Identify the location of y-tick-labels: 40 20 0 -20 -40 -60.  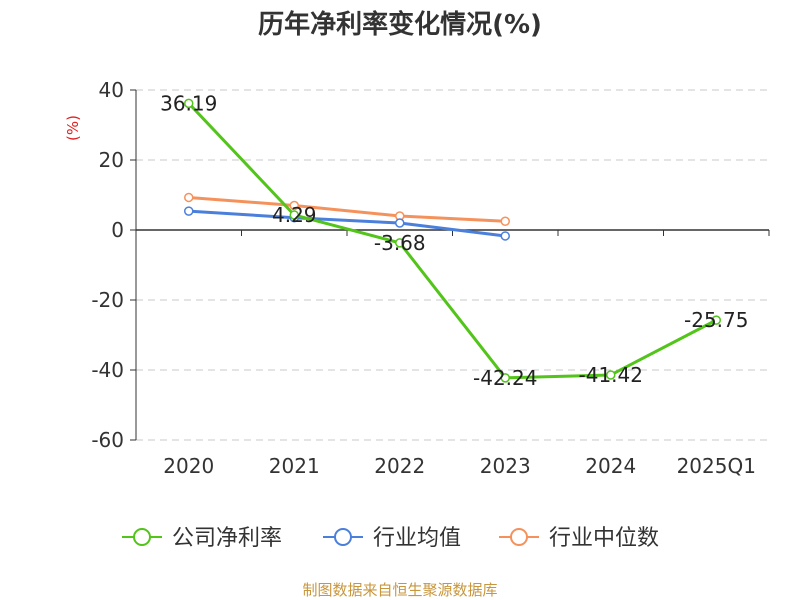
(107, 265).